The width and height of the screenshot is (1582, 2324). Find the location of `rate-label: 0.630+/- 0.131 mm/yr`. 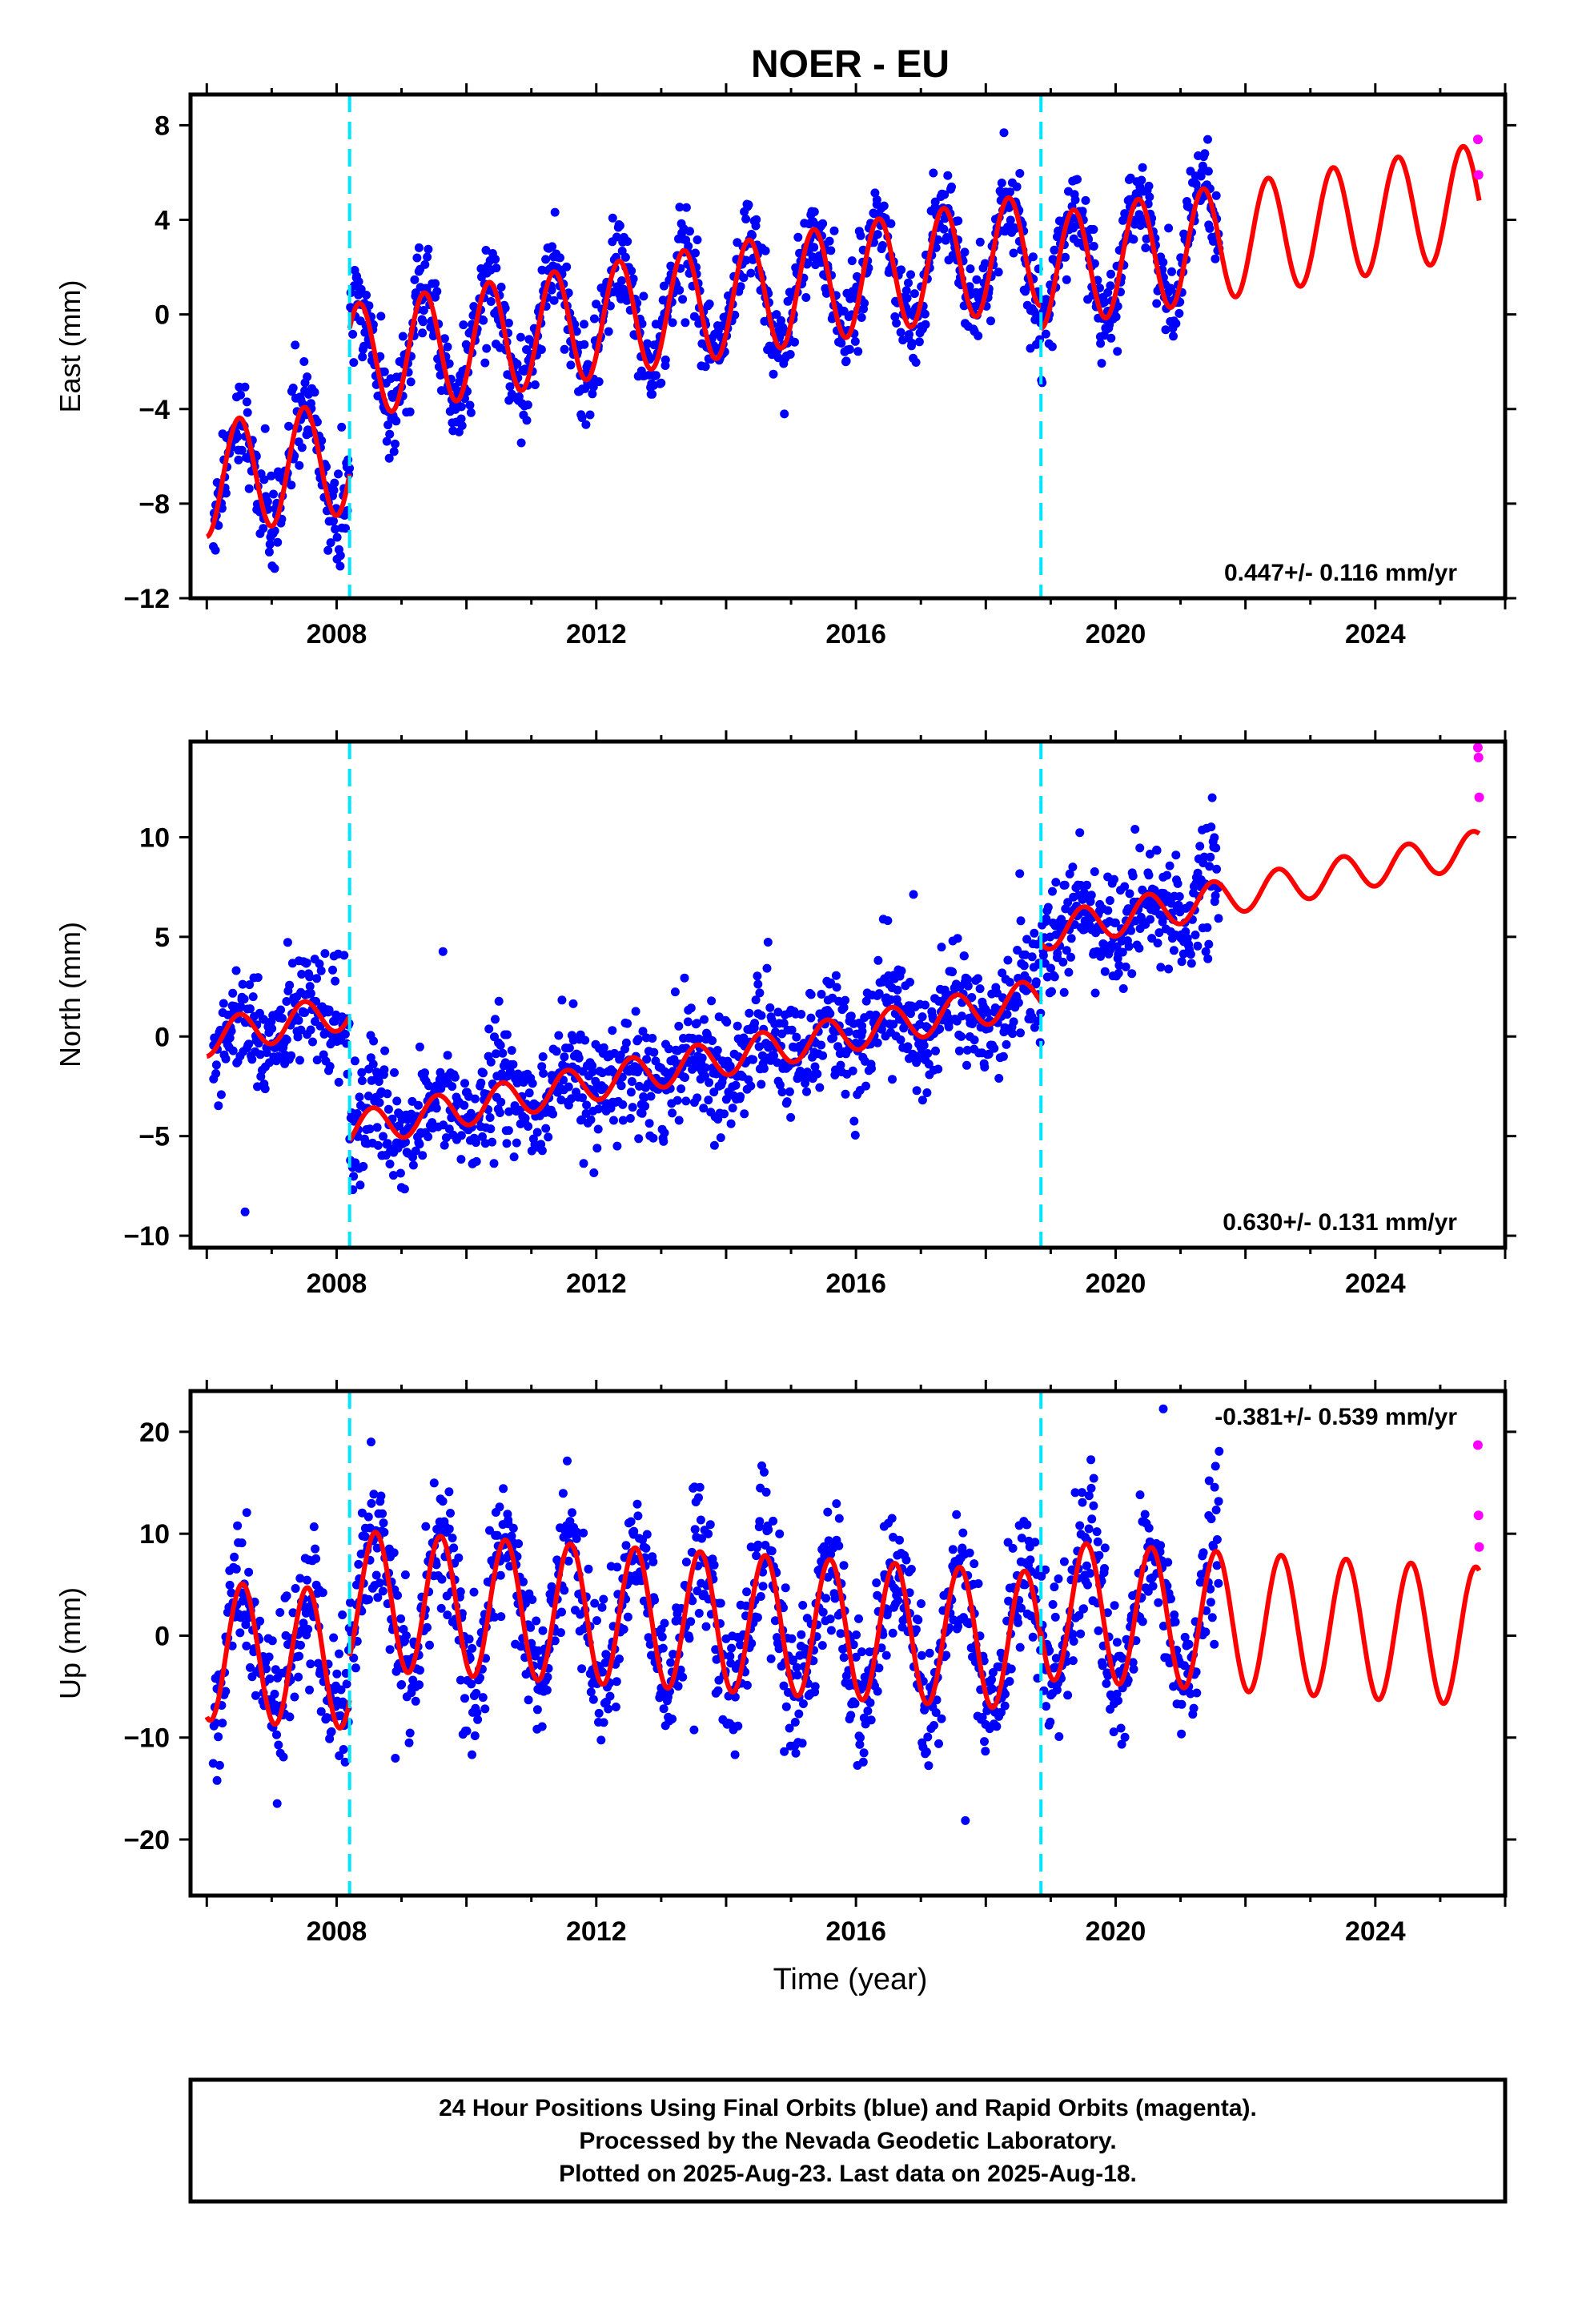

rate-label: 0.630+/- 0.131 mm/yr is located at coordinates (1340, 1222).